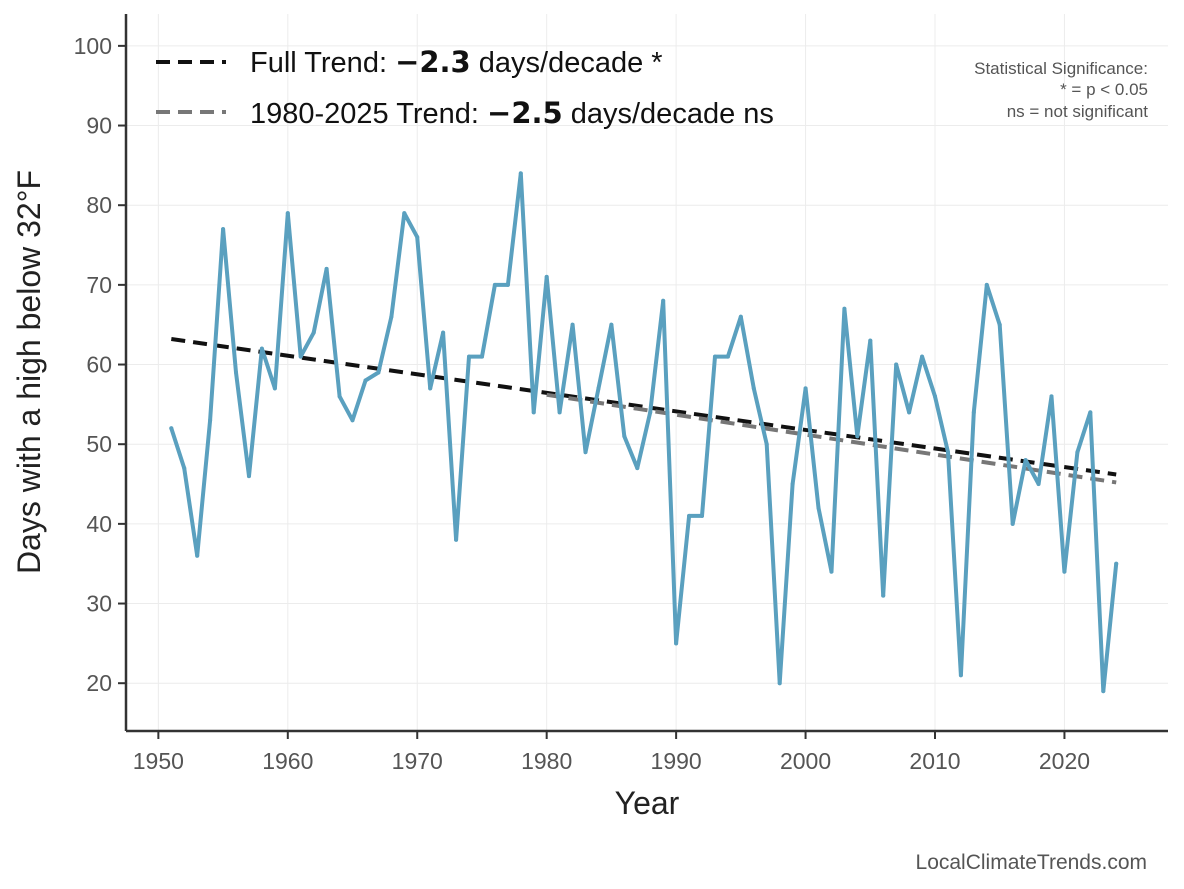  What do you see at coordinates (322, 63) in the screenshot?
I see `legend-full-trend-prefix: Full Trend:` at bounding box center [322, 63].